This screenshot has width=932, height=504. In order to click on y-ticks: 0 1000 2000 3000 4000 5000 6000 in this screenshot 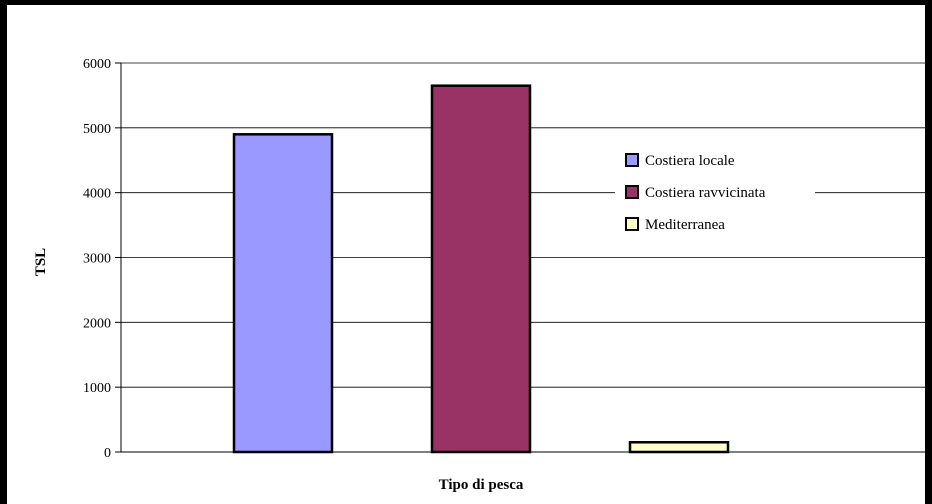, I will do `click(102, 259)`.